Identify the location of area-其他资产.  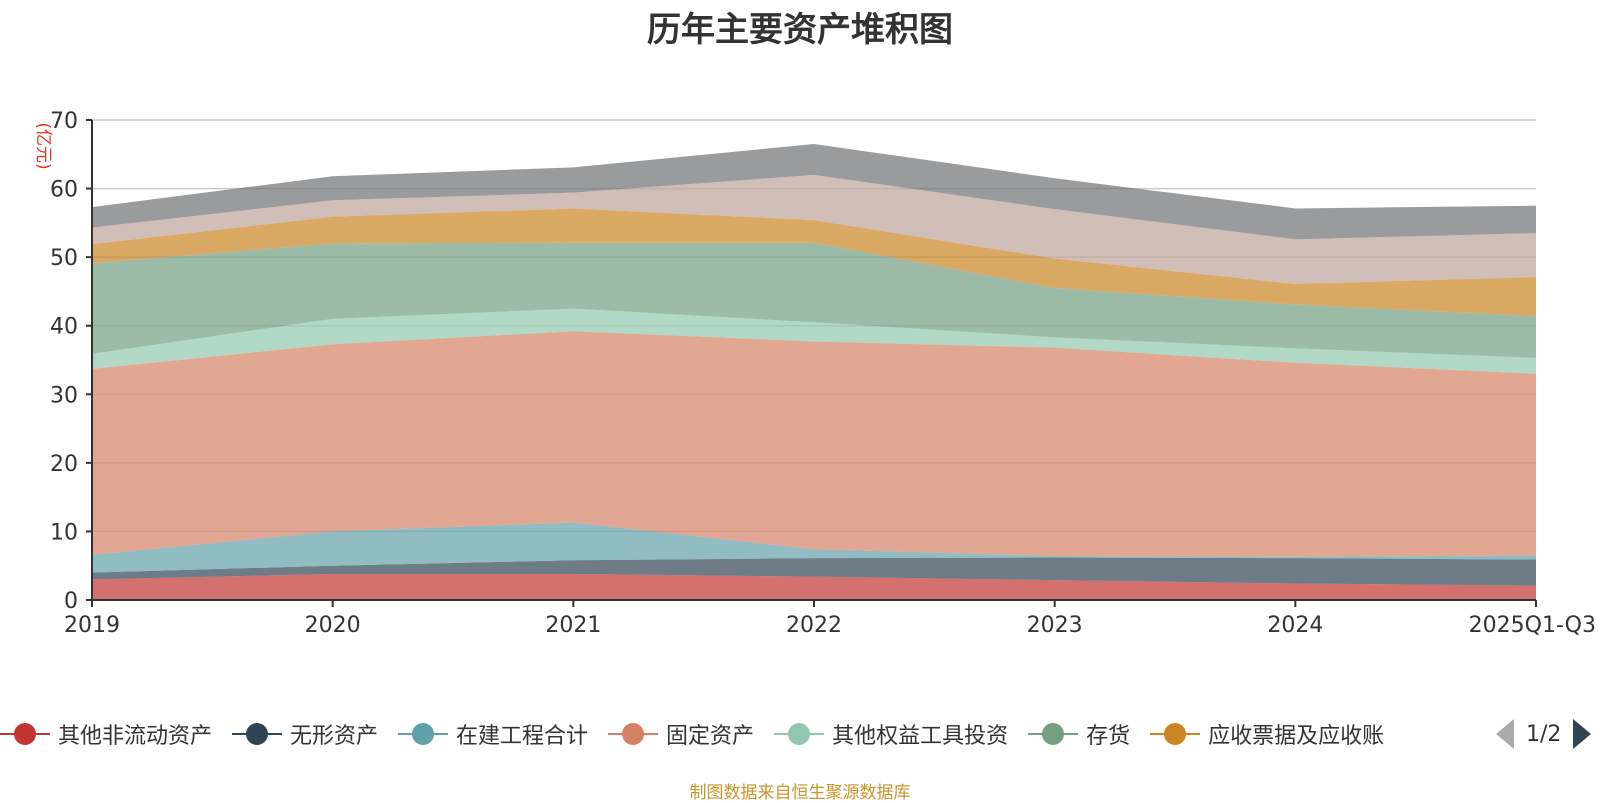
(814, 229).